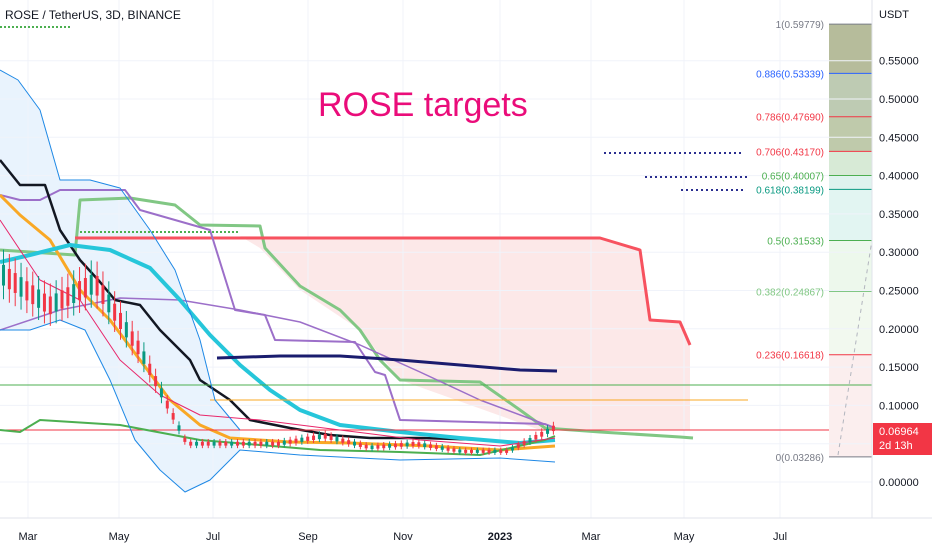 This screenshot has width=932, height=550. What do you see at coordinates (795, 241) in the screenshot?
I see `fib-label: 0.5(0.31533)` at bounding box center [795, 241].